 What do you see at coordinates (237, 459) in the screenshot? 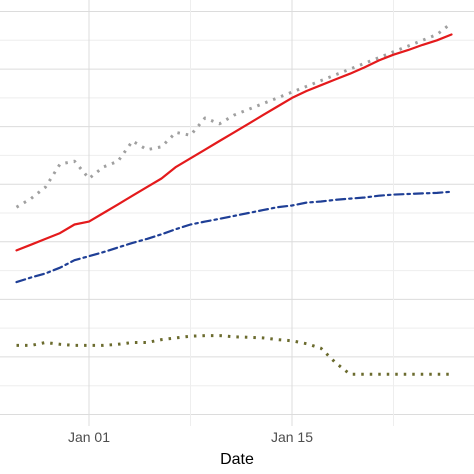
I see `x-axis-title: Date` at bounding box center [237, 459].